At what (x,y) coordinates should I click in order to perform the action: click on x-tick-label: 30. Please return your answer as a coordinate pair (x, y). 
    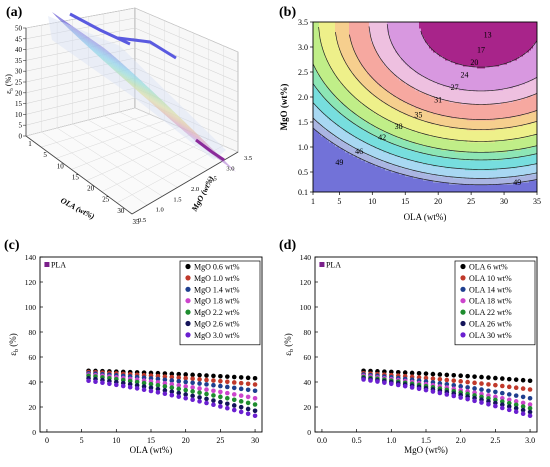
    Looking at the image, I should click on (121, 211).